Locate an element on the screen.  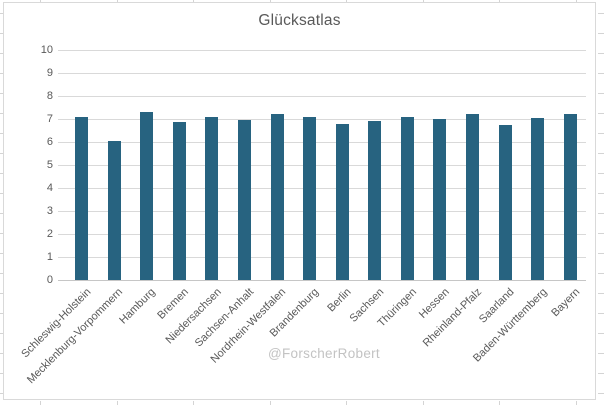
y-axis-tick-label: 1 is located at coordinates (49, 256).